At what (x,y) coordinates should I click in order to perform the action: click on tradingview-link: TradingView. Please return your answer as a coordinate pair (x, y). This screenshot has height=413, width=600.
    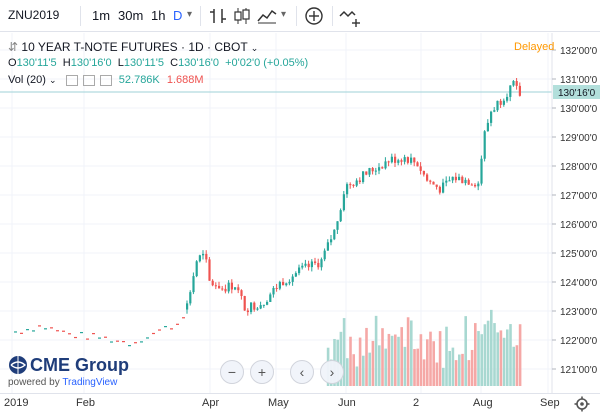
    Looking at the image, I should click on (90, 382).